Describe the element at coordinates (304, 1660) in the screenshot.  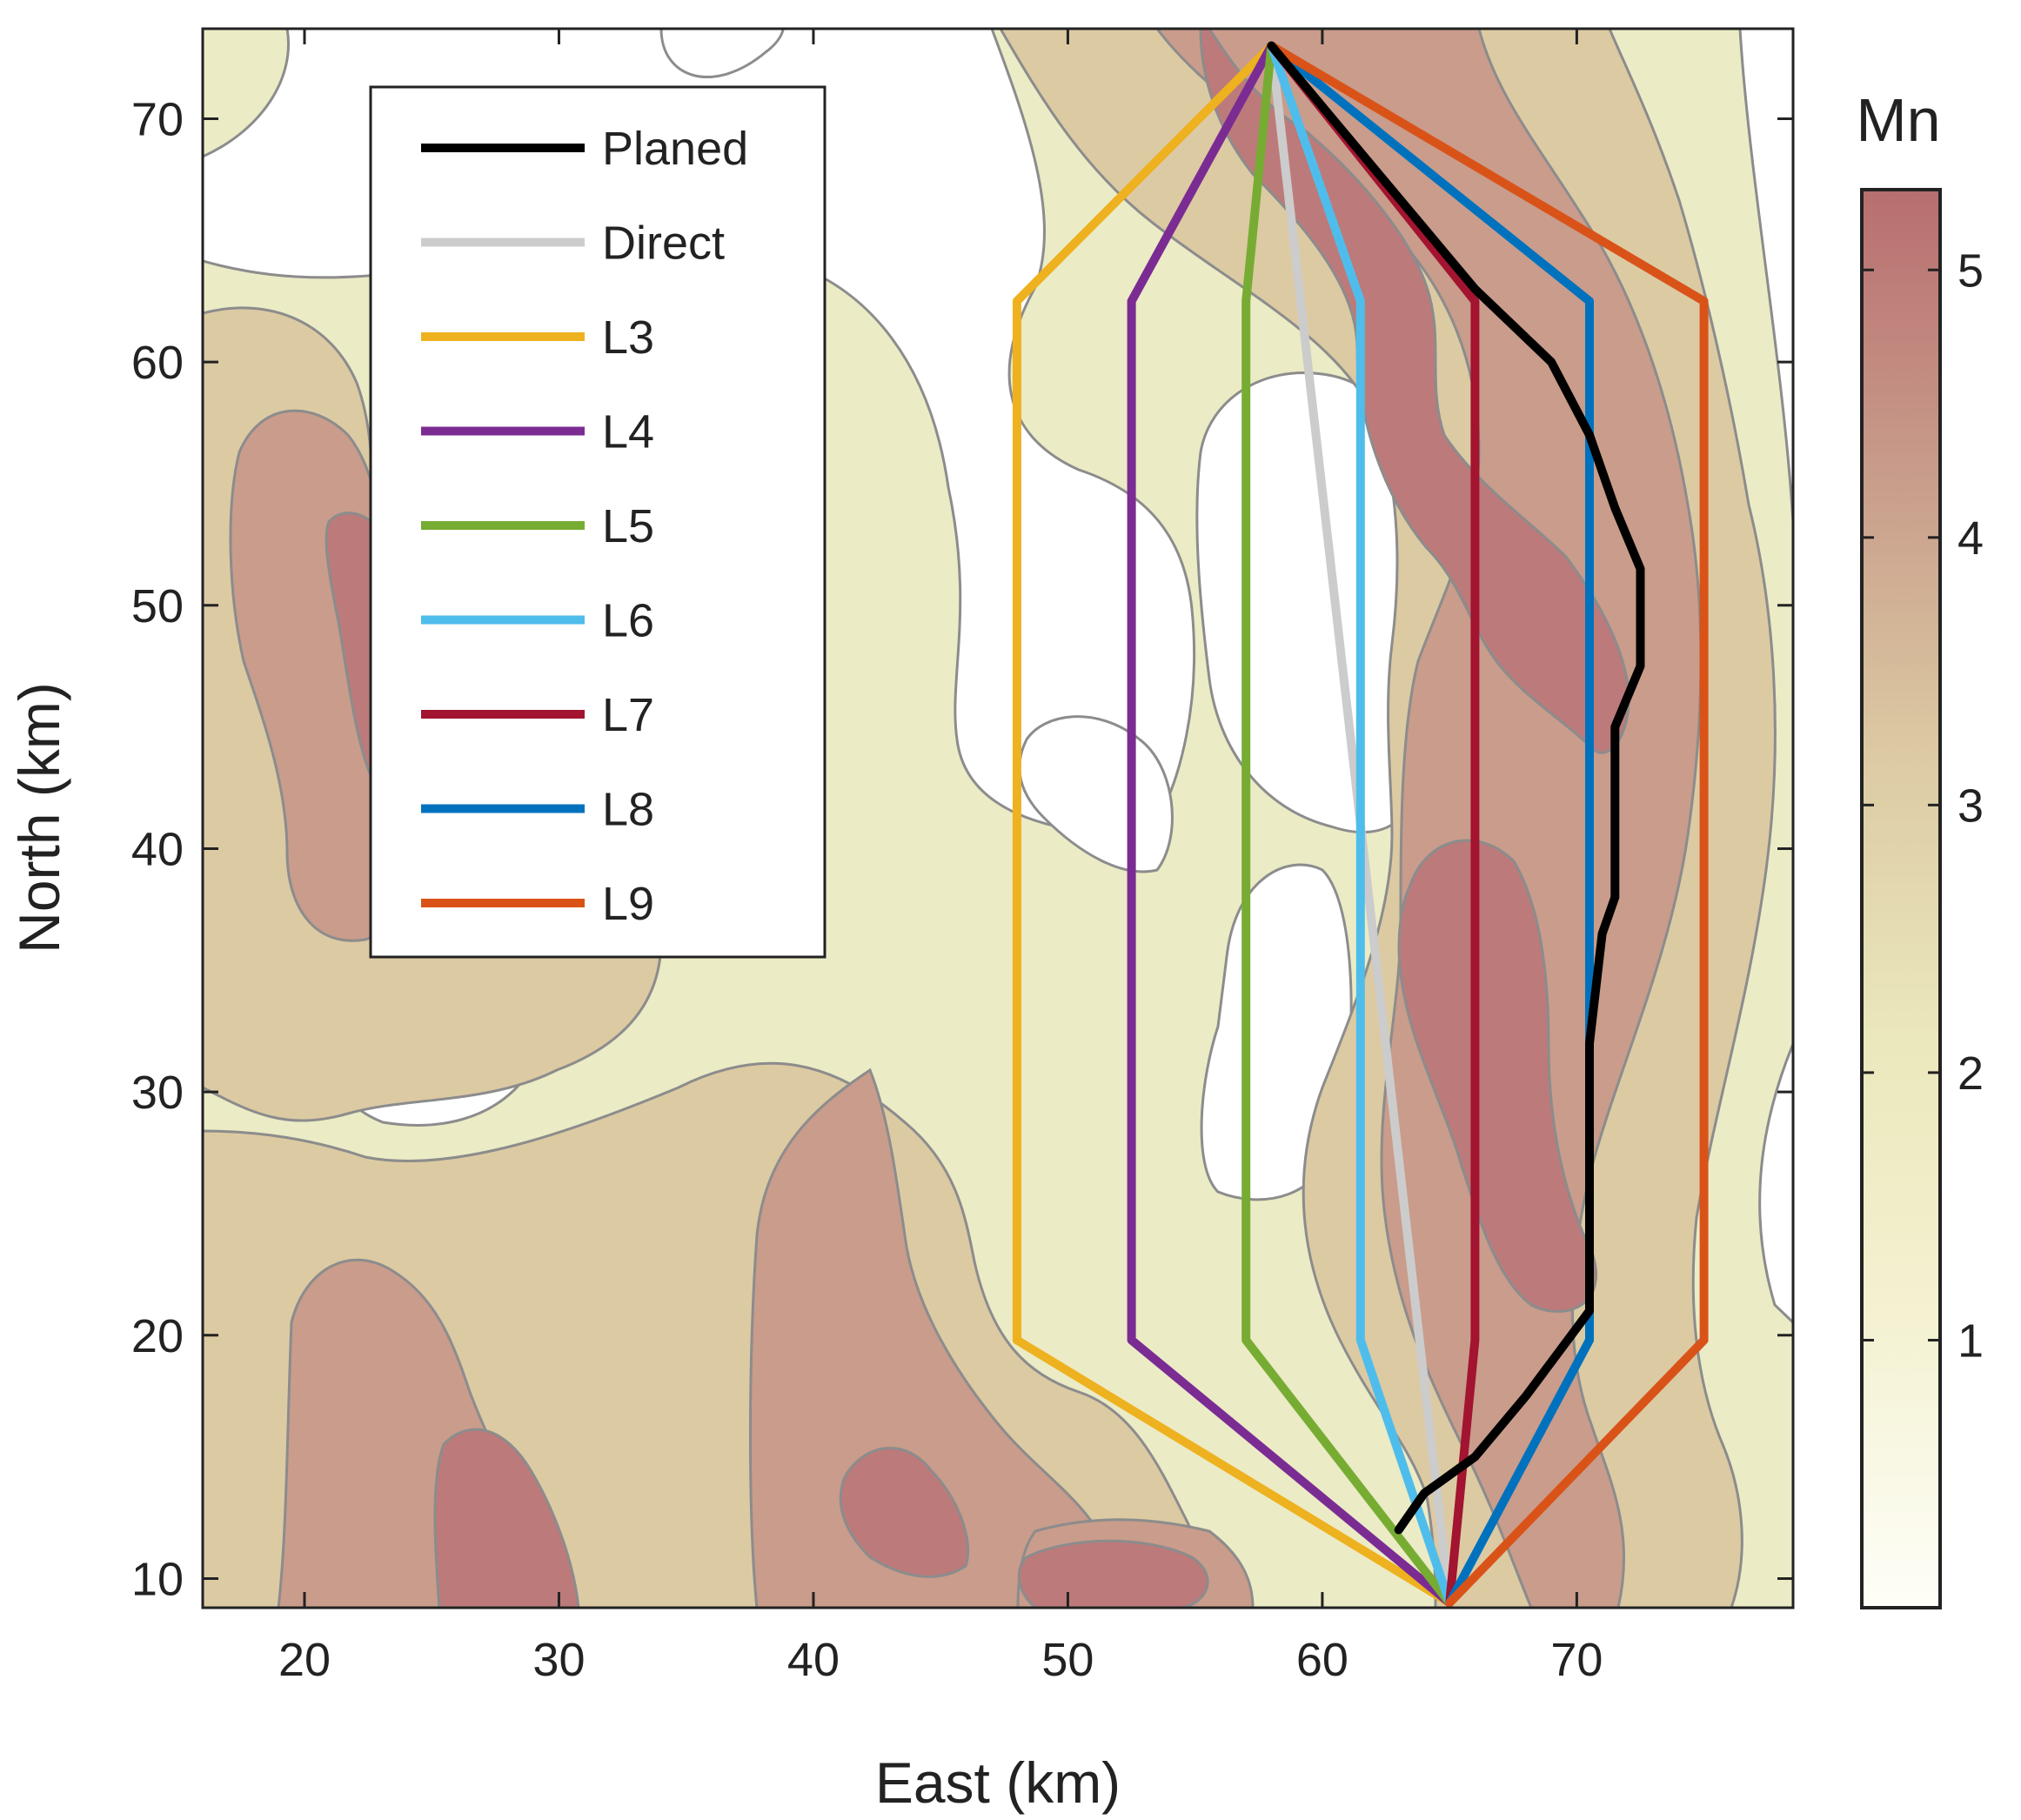
I see `x-tick-label: 20` at that location.